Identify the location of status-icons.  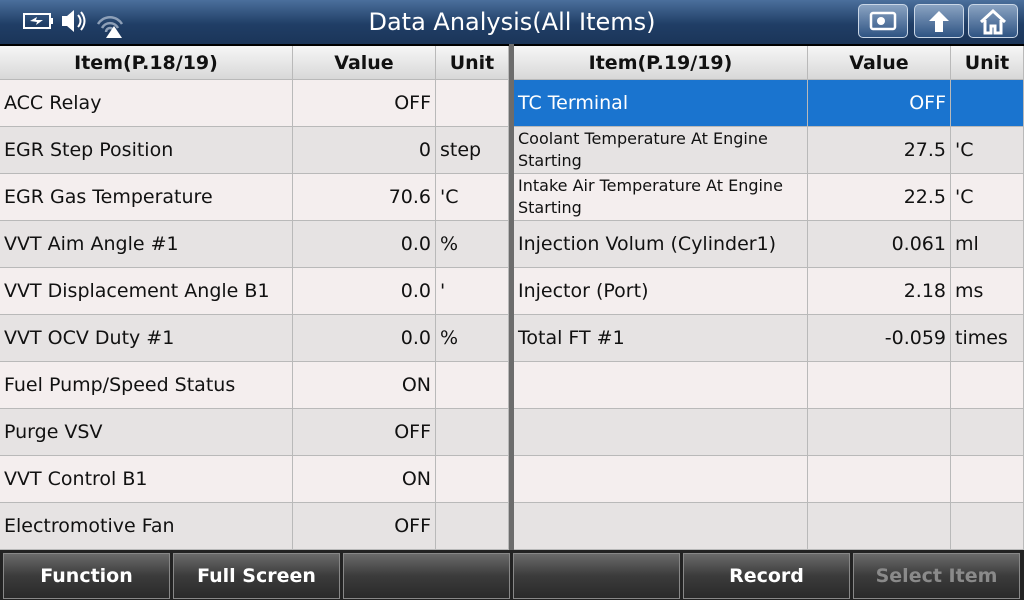
(73, 24).